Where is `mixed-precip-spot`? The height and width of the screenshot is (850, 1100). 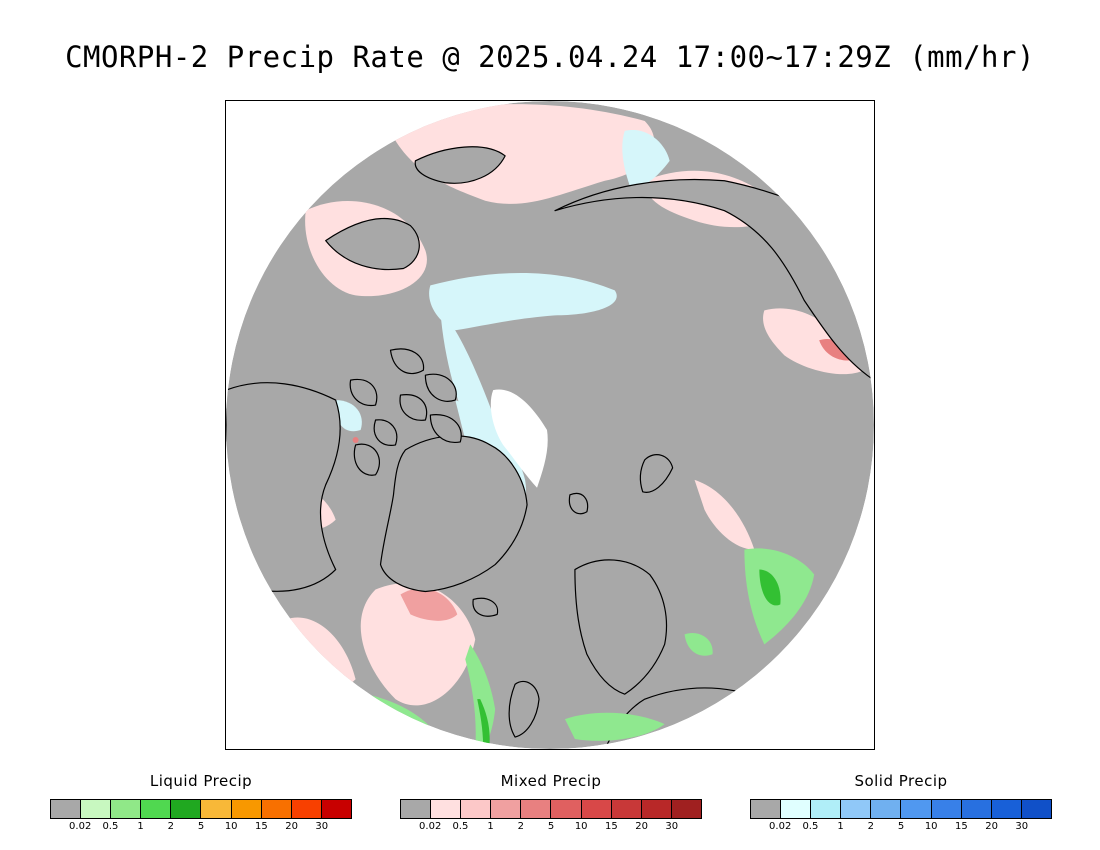
mixed-precip-spot is located at coordinates (355, 439).